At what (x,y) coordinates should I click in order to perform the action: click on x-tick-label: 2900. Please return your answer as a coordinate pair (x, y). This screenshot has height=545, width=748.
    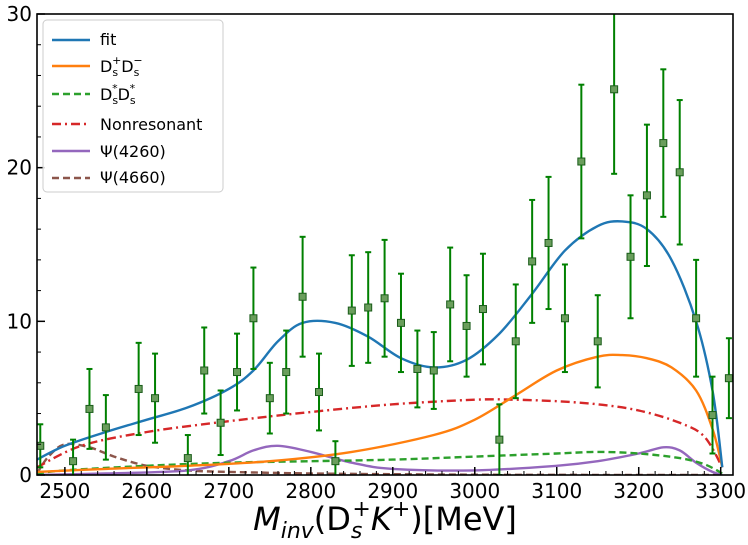
    Looking at the image, I should click on (392, 491).